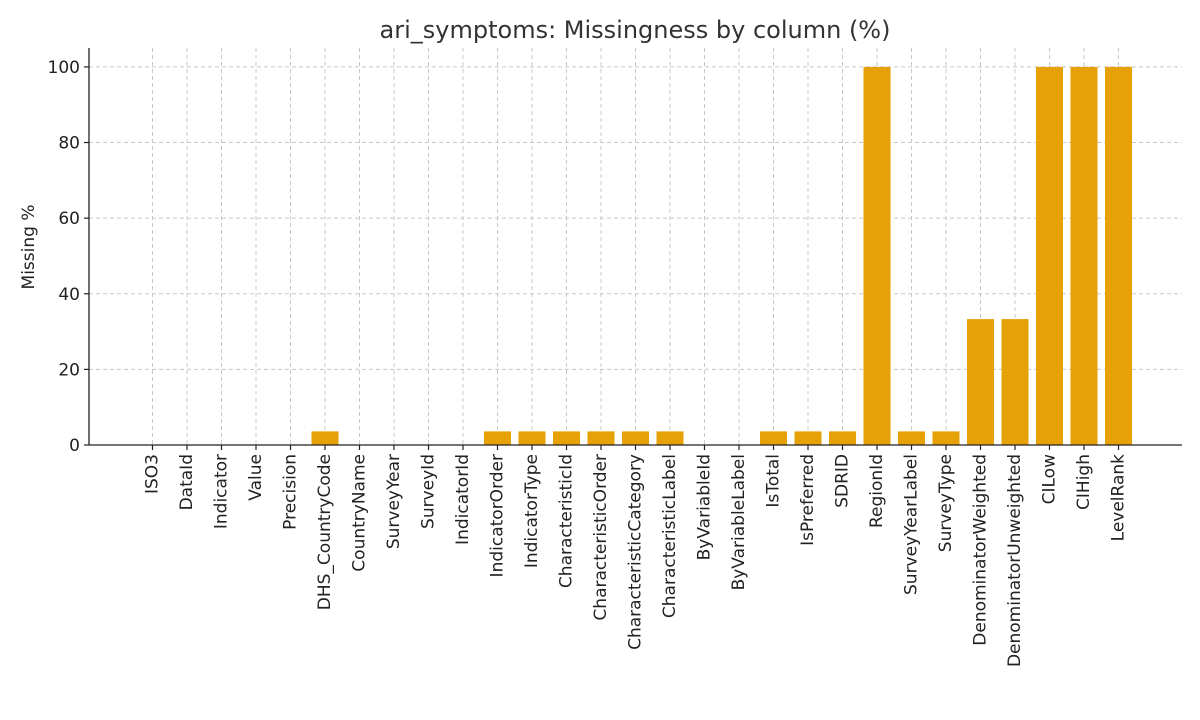  I want to click on x-tick-label: ByVariableId, so click(705, 507).